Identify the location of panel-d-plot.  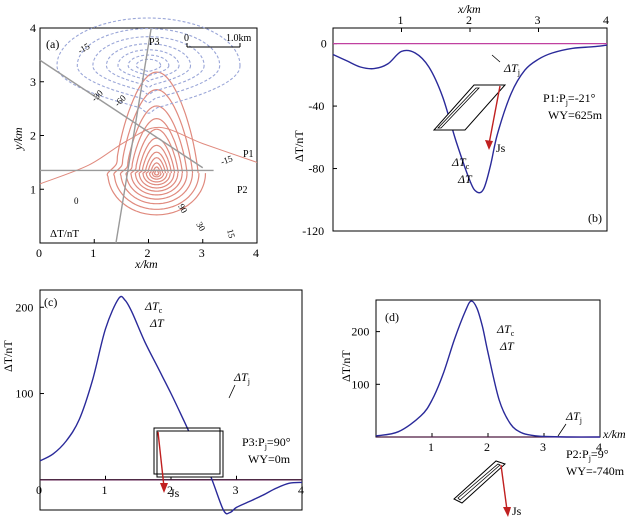
(488, 369).